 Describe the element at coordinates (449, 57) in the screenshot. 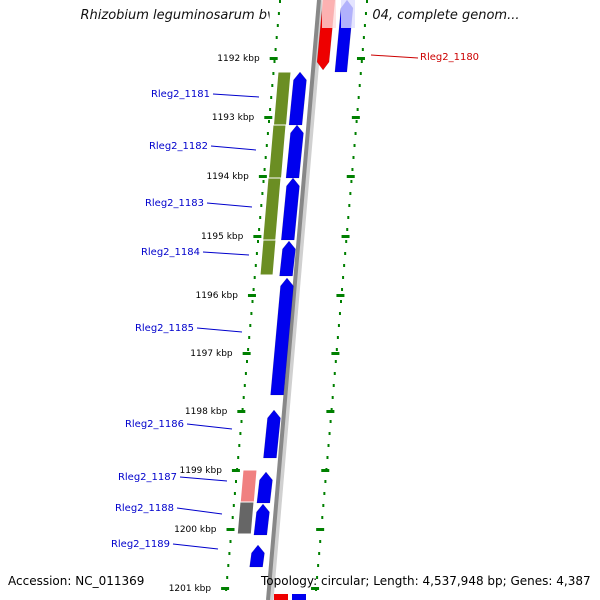

I see `gene-label: Rleg2_1180` at that location.